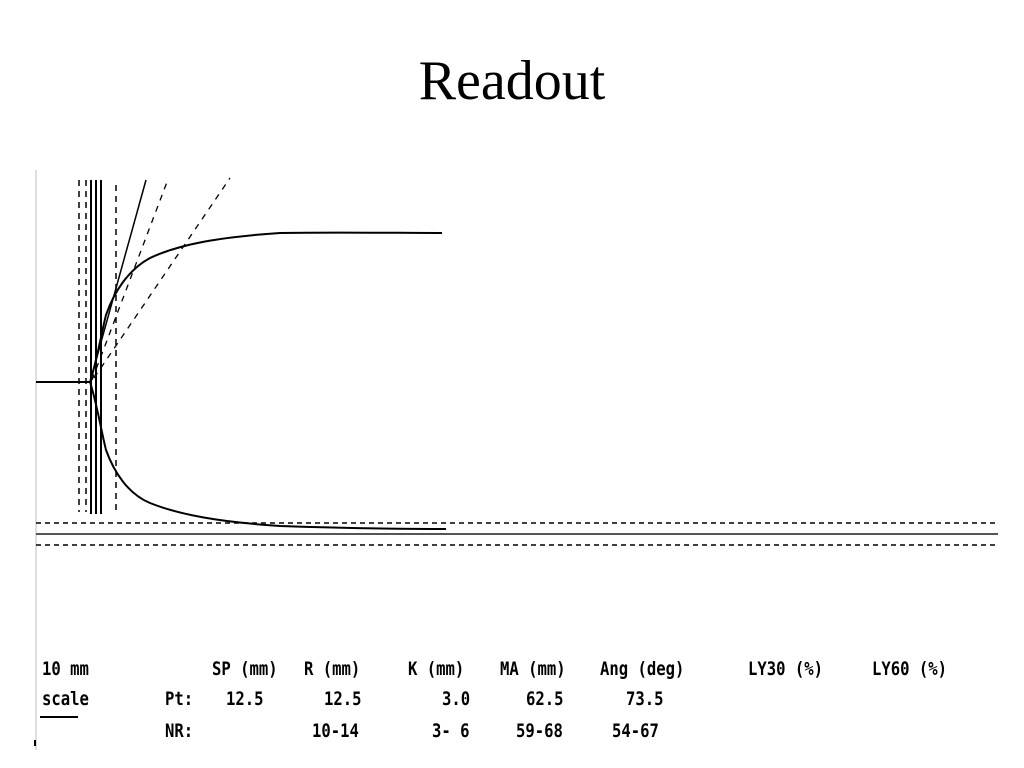 The height and width of the screenshot is (768, 1024). What do you see at coordinates (539, 731) in the screenshot?
I see `value-nr-ma: 59-68` at bounding box center [539, 731].